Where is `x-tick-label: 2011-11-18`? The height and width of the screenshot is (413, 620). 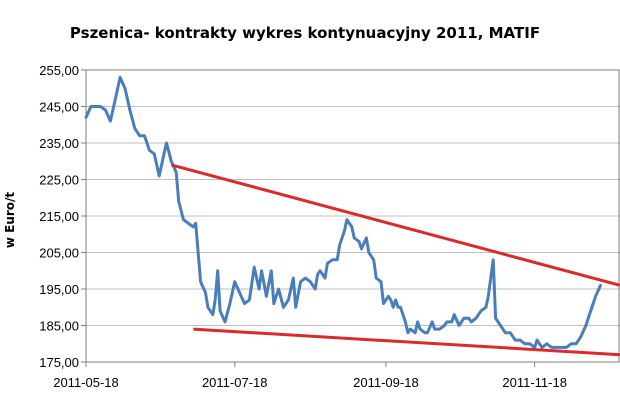 x-tick-label: 2011-11-18 is located at coordinates (534, 382).